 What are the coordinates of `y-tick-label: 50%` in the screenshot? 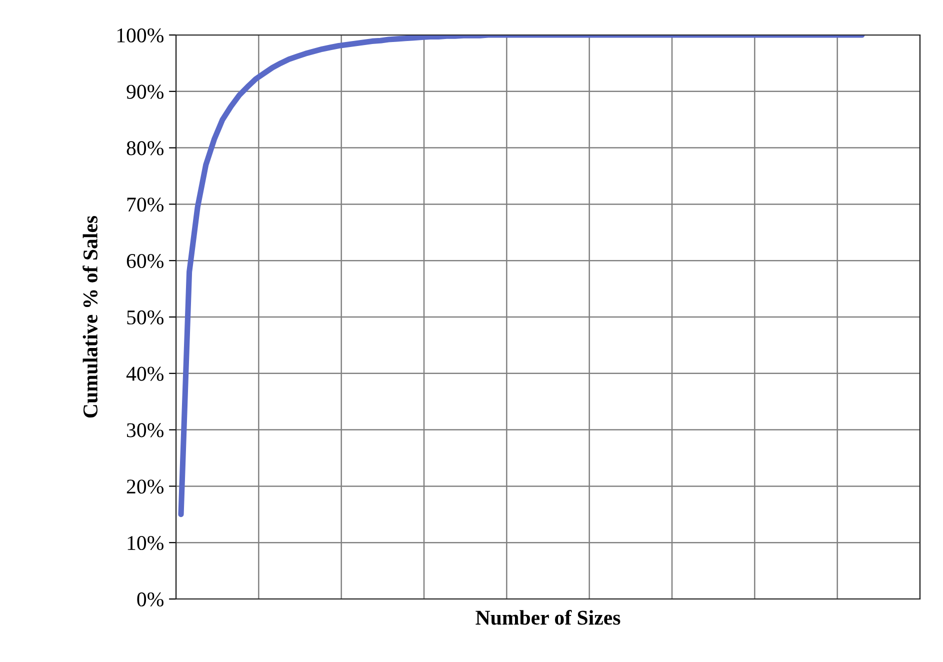 It's located at (145, 317).